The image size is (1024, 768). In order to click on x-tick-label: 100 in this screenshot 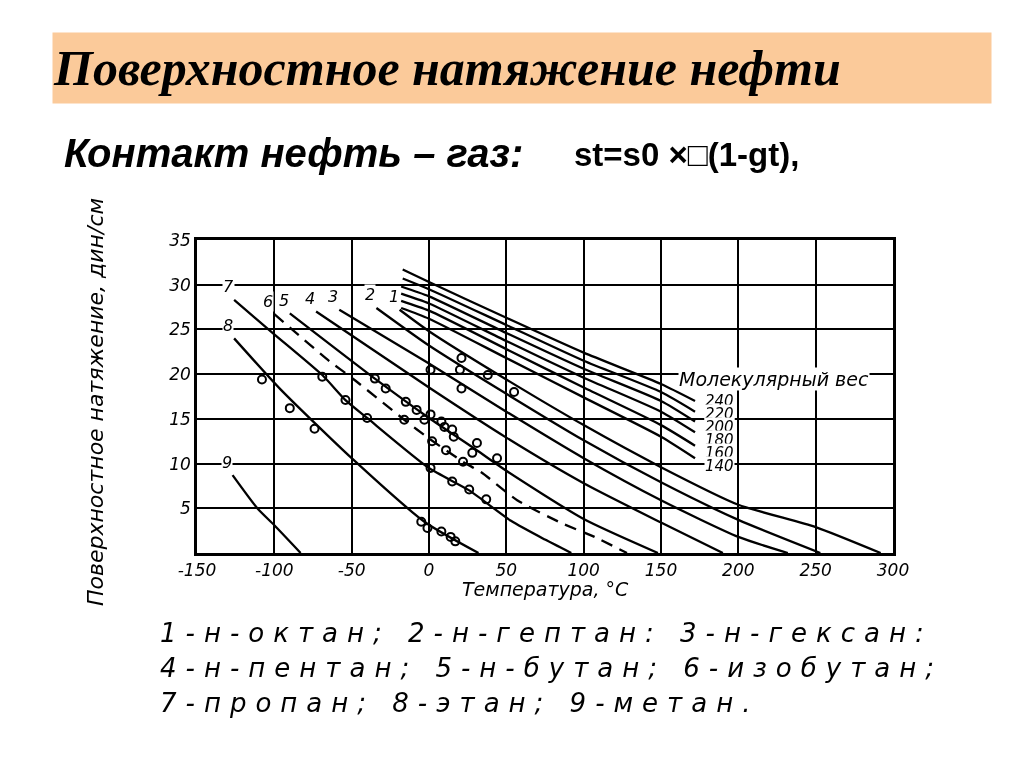, I will do `click(583, 570)`.